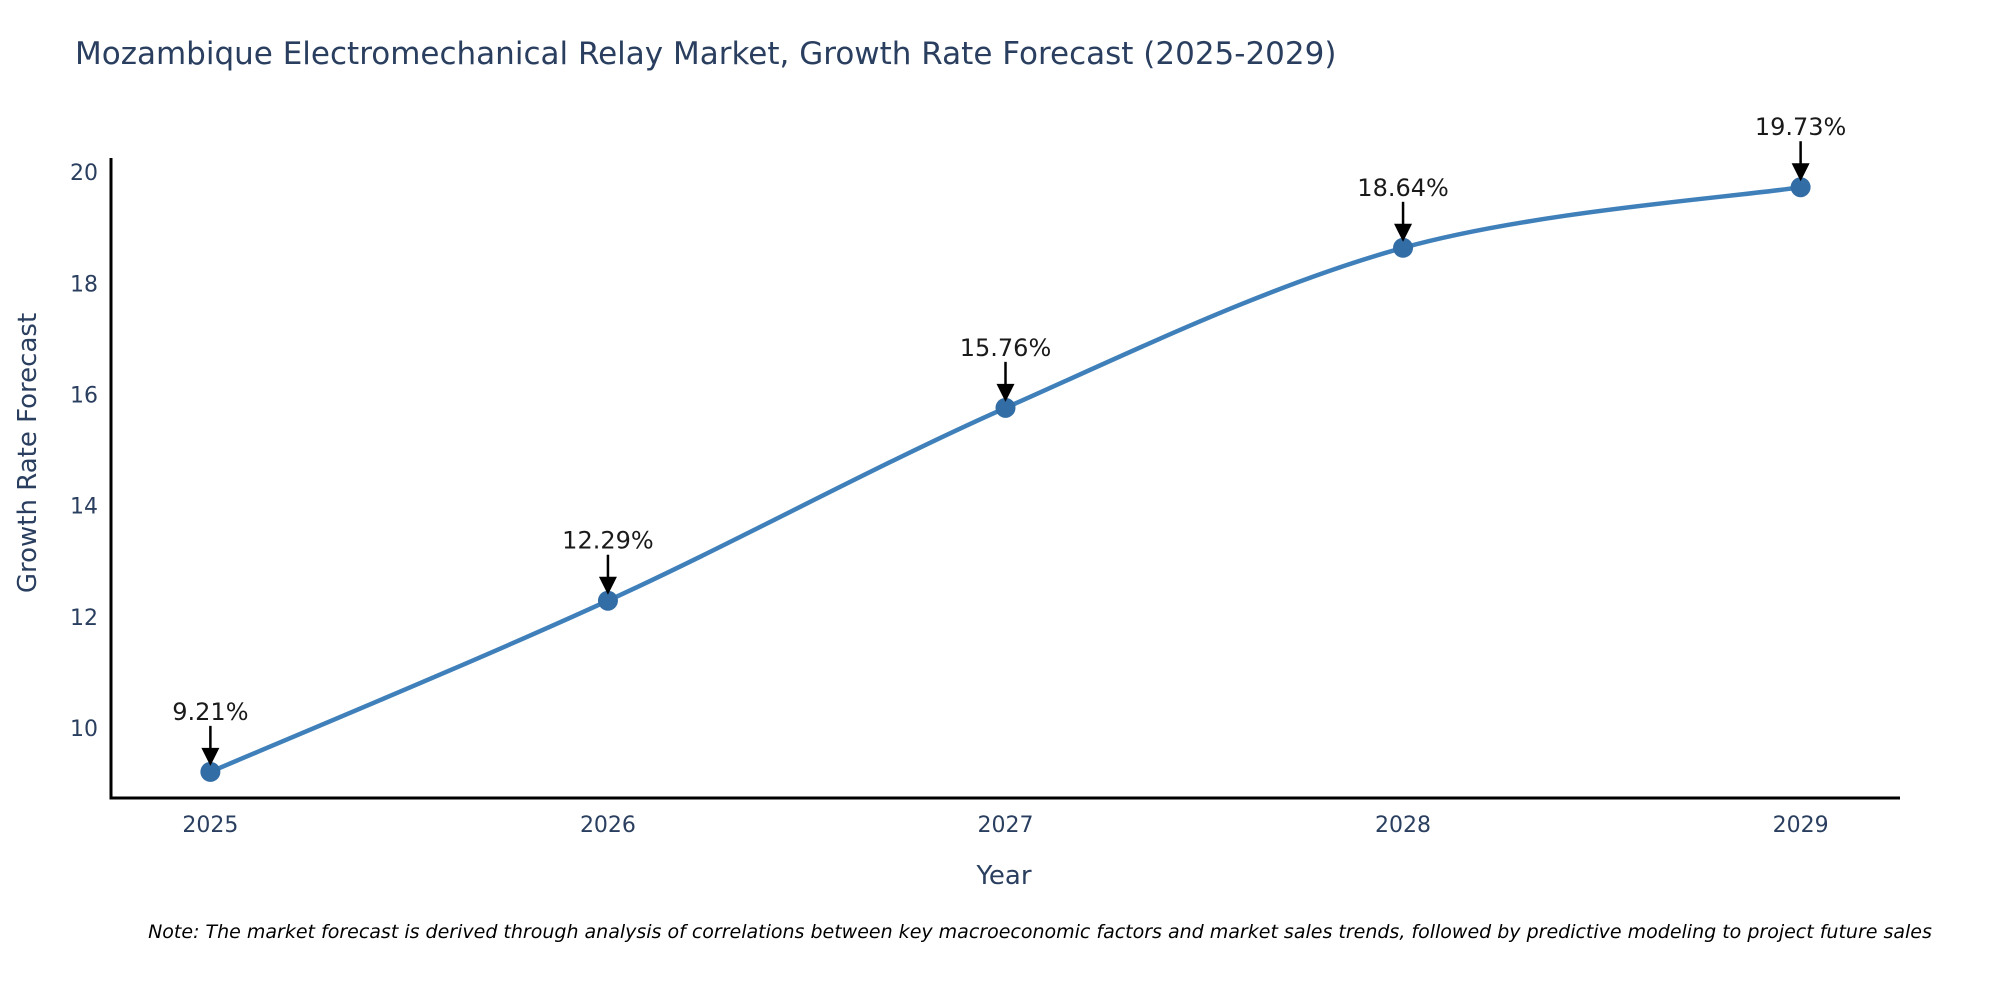 This screenshot has height=1000, width=2000. What do you see at coordinates (1801, 825) in the screenshot?
I see `x-tick-label: 2029` at bounding box center [1801, 825].